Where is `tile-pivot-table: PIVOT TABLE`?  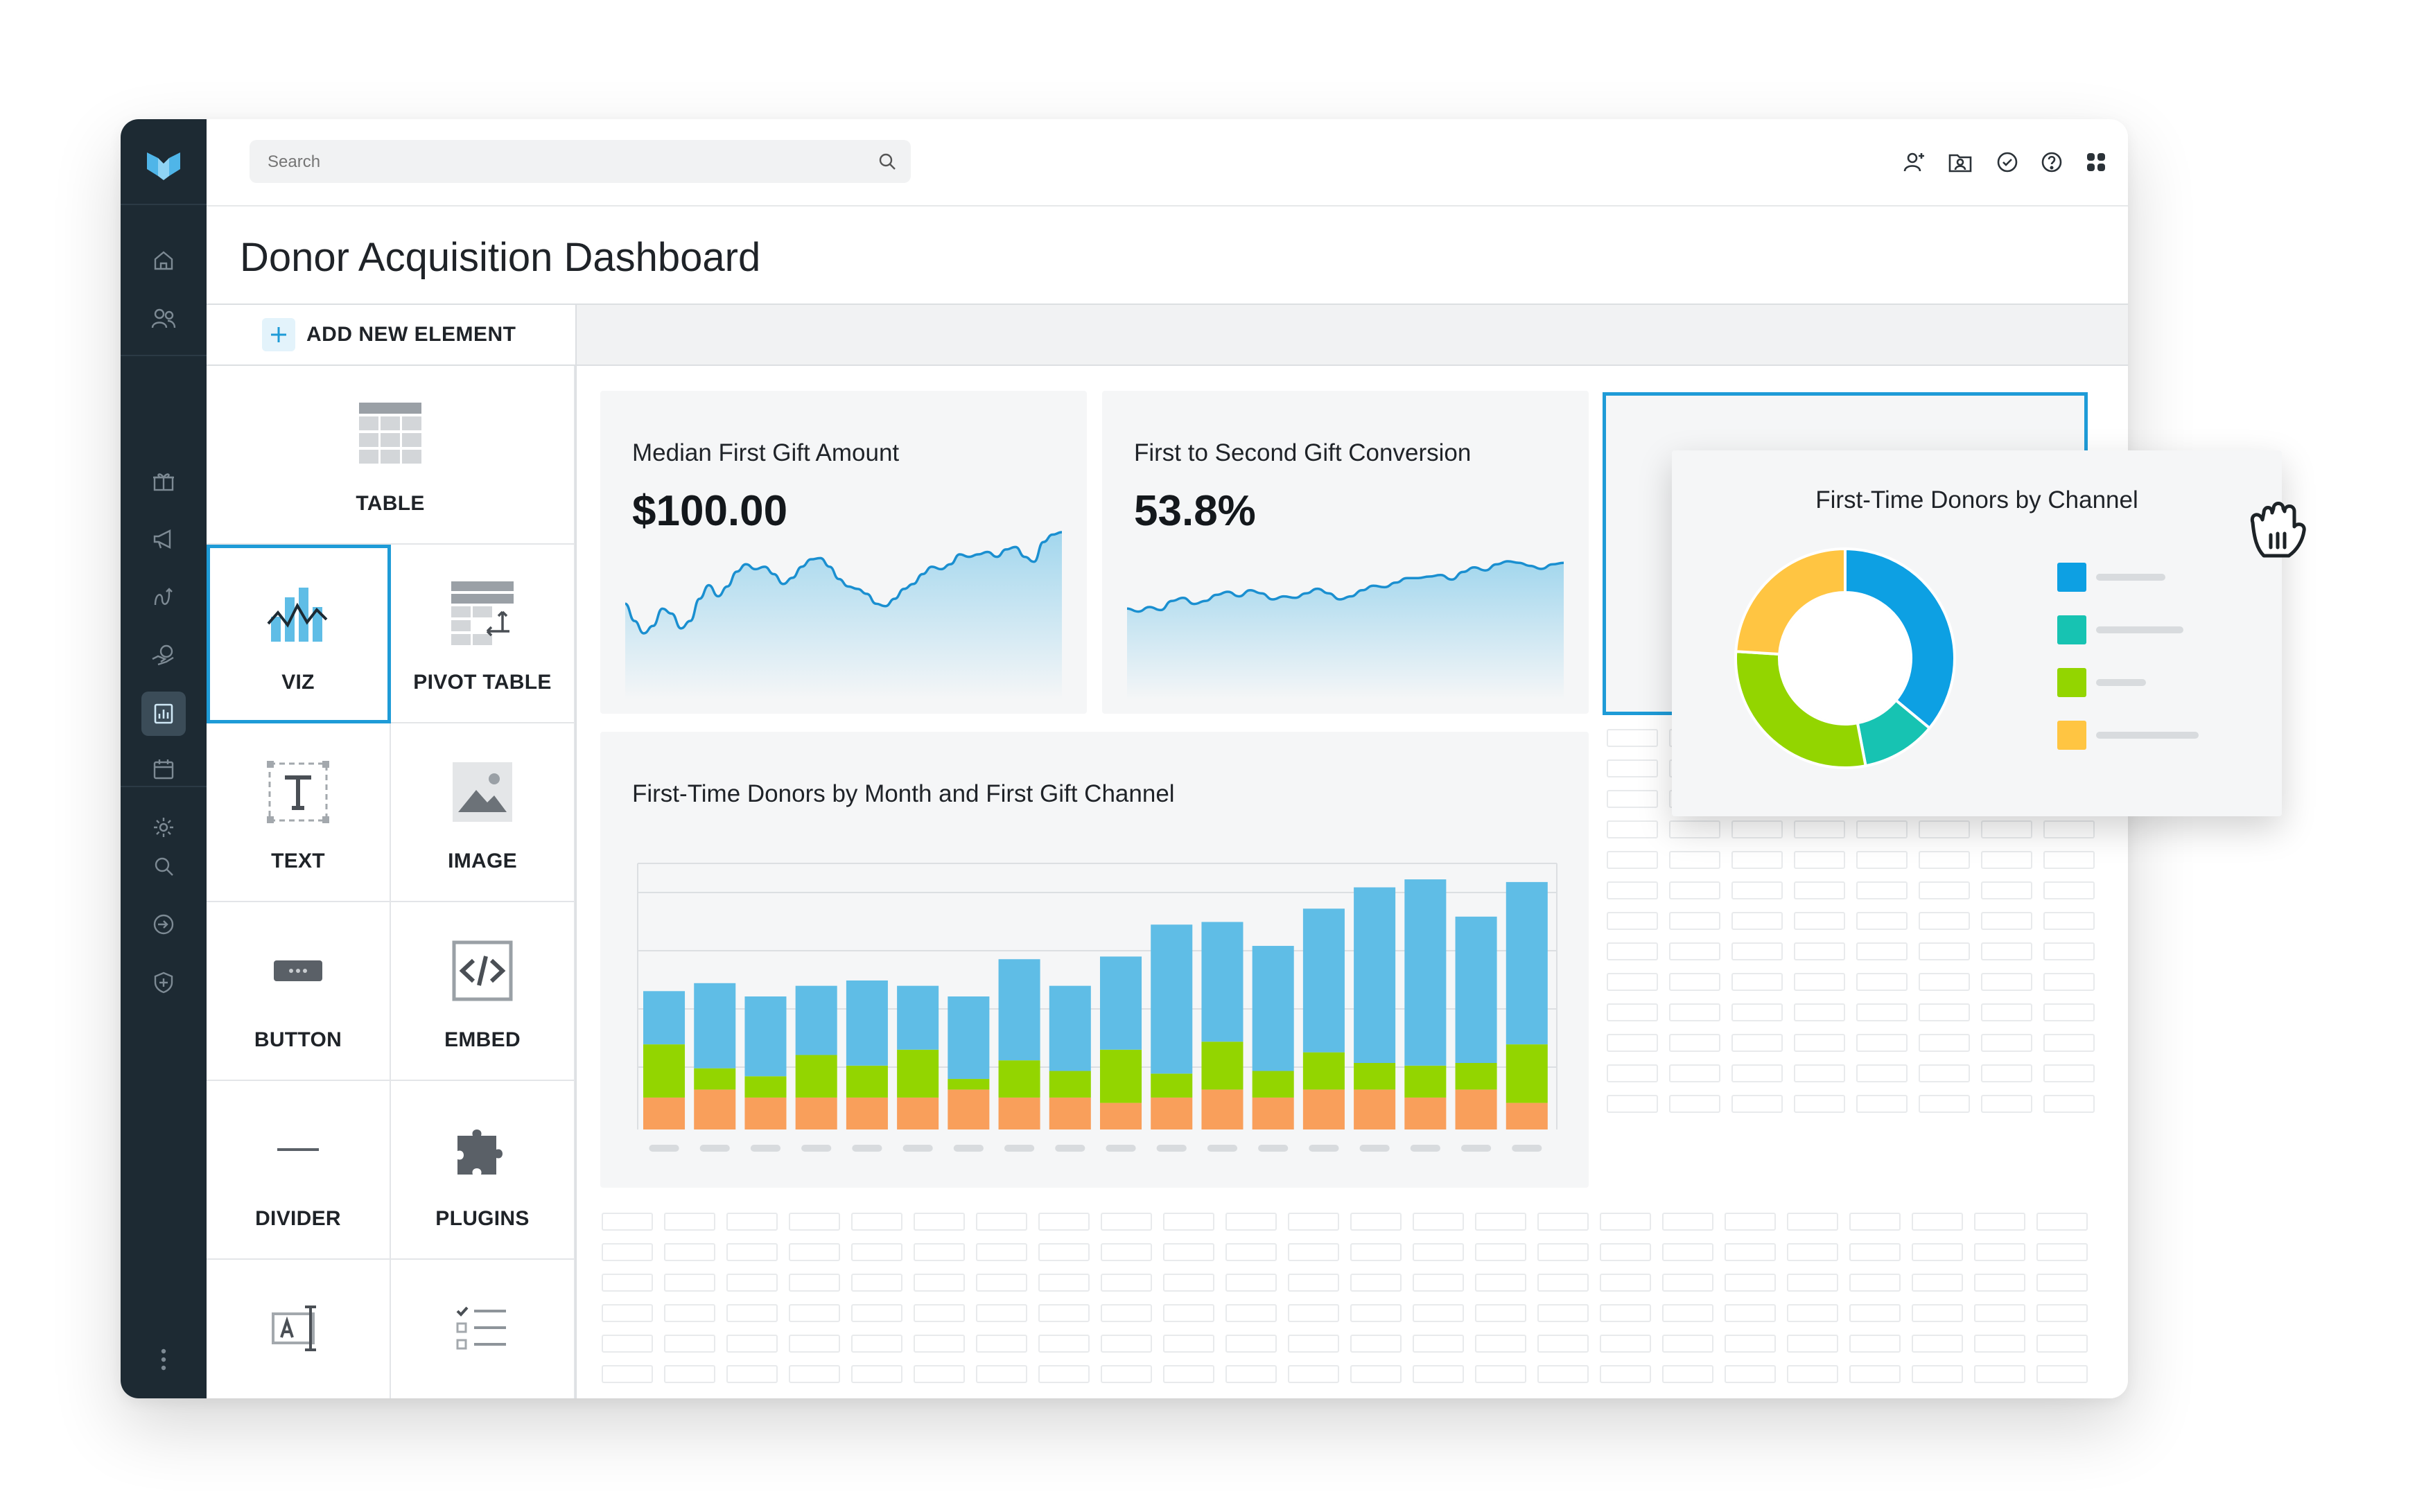 tile-pivot-table: PIVOT TABLE is located at coordinates (483, 634).